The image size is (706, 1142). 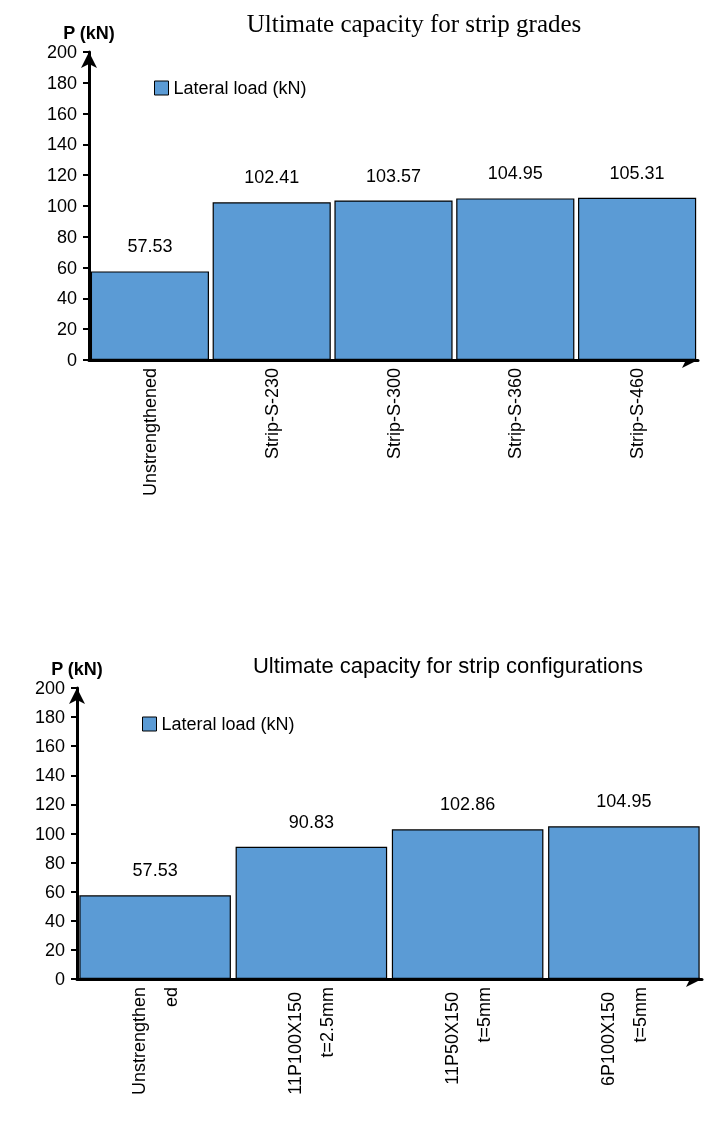 I want to click on data-label: 90.83, so click(x=311, y=821).